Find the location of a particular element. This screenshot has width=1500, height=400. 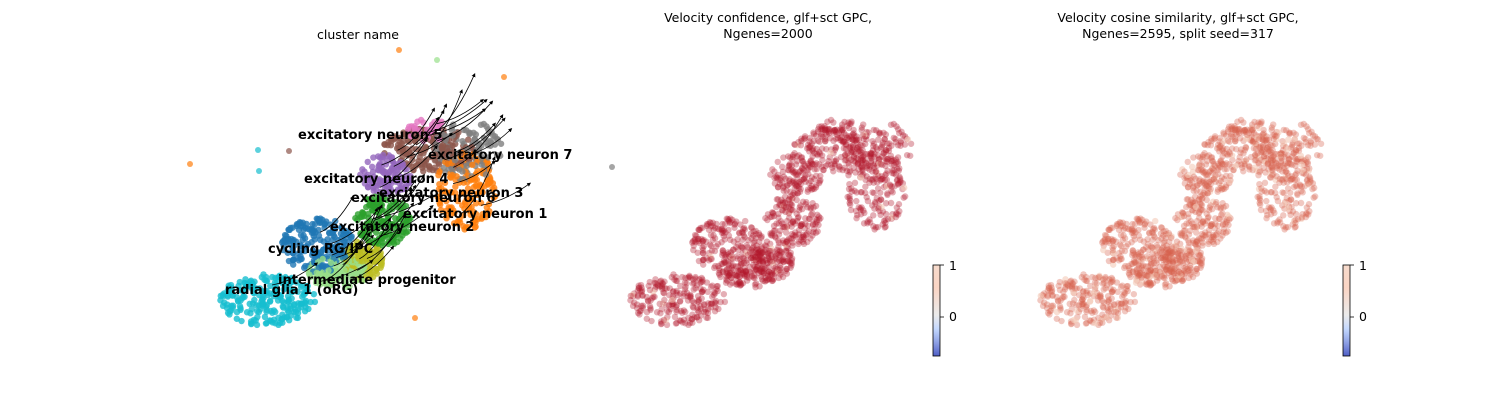

panel1-title: cluster name is located at coordinates (358, 34).